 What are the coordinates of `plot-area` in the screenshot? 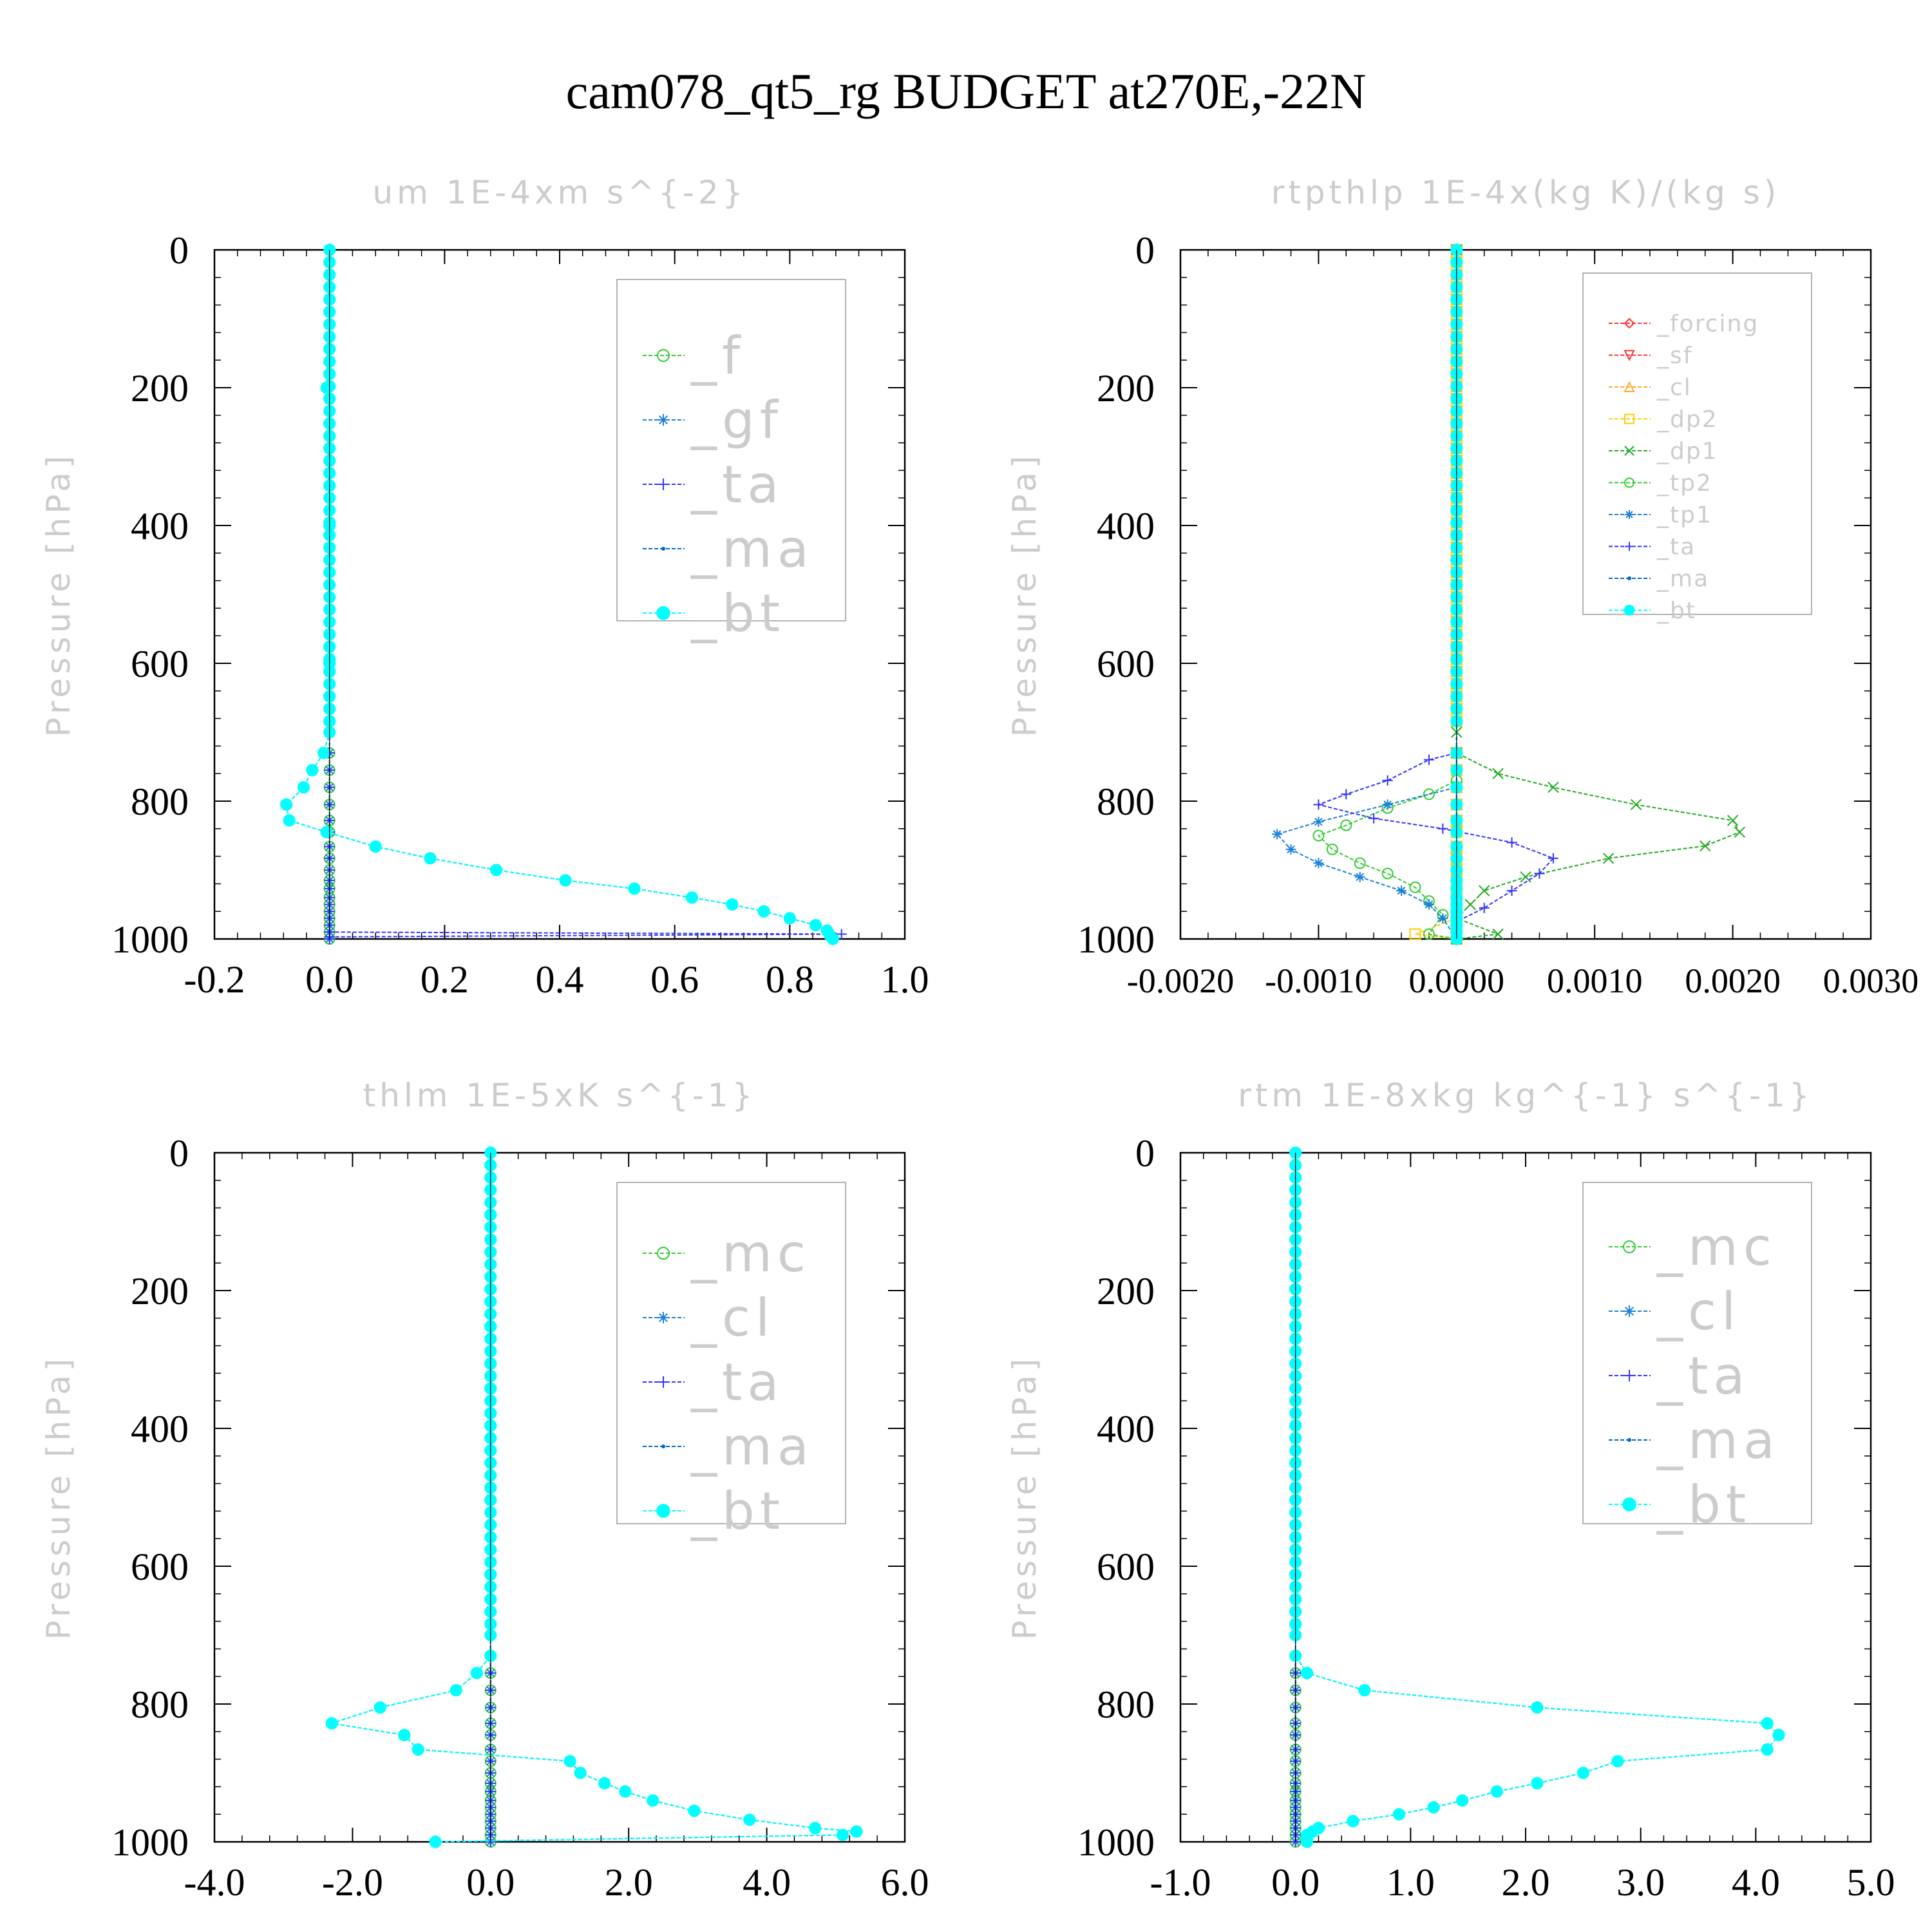 It's located at (1537, 1497).